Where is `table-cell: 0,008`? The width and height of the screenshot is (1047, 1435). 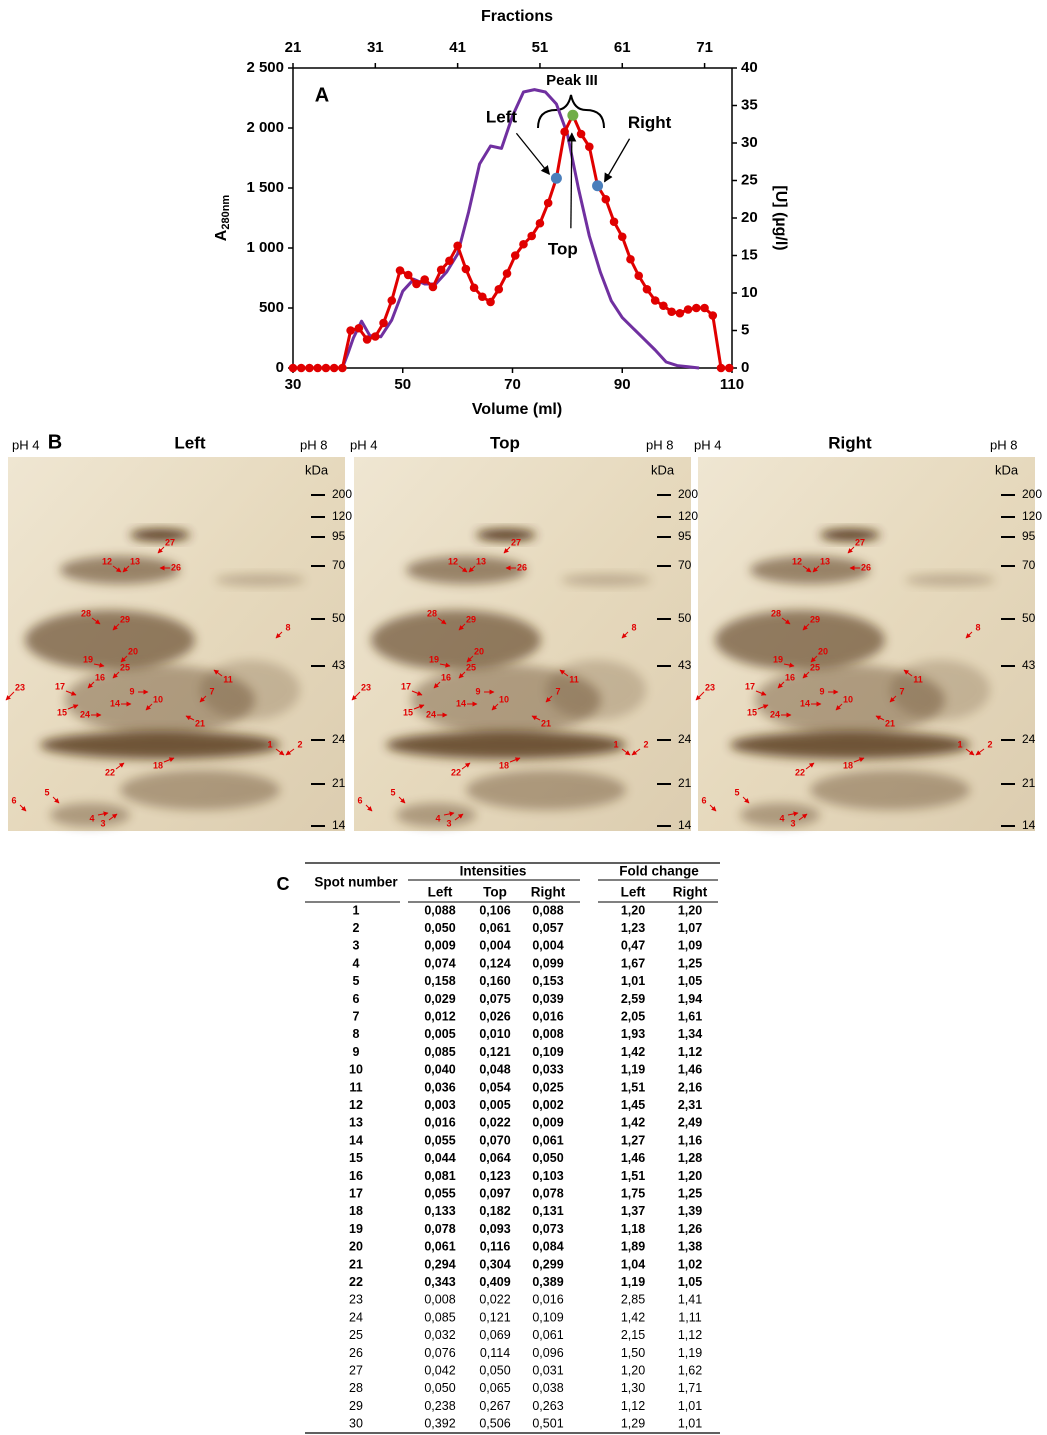
table-cell: 0,008 is located at coordinates (439, 1300).